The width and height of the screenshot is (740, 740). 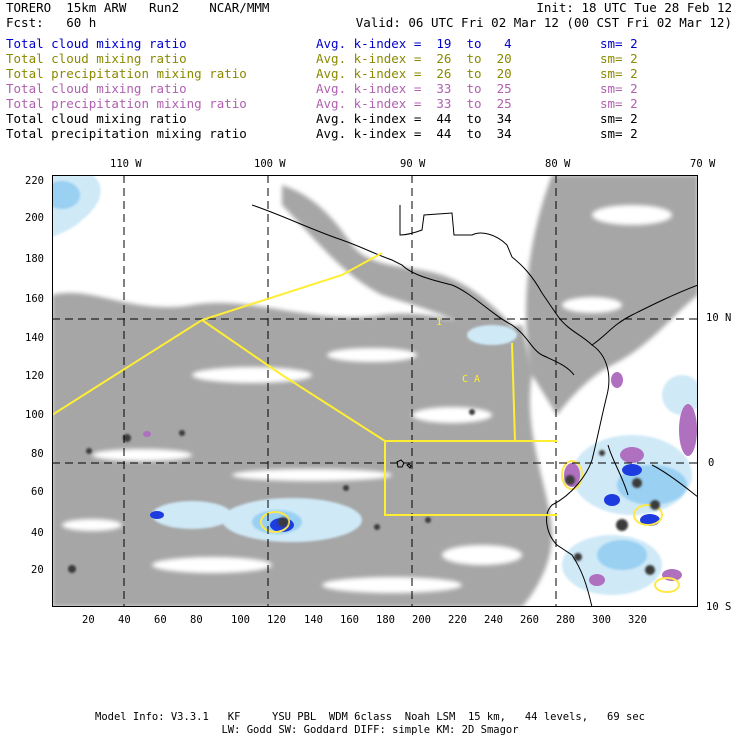 What do you see at coordinates (349, 620) in the screenshot?
I see `grid-x-label: 160` at bounding box center [349, 620].